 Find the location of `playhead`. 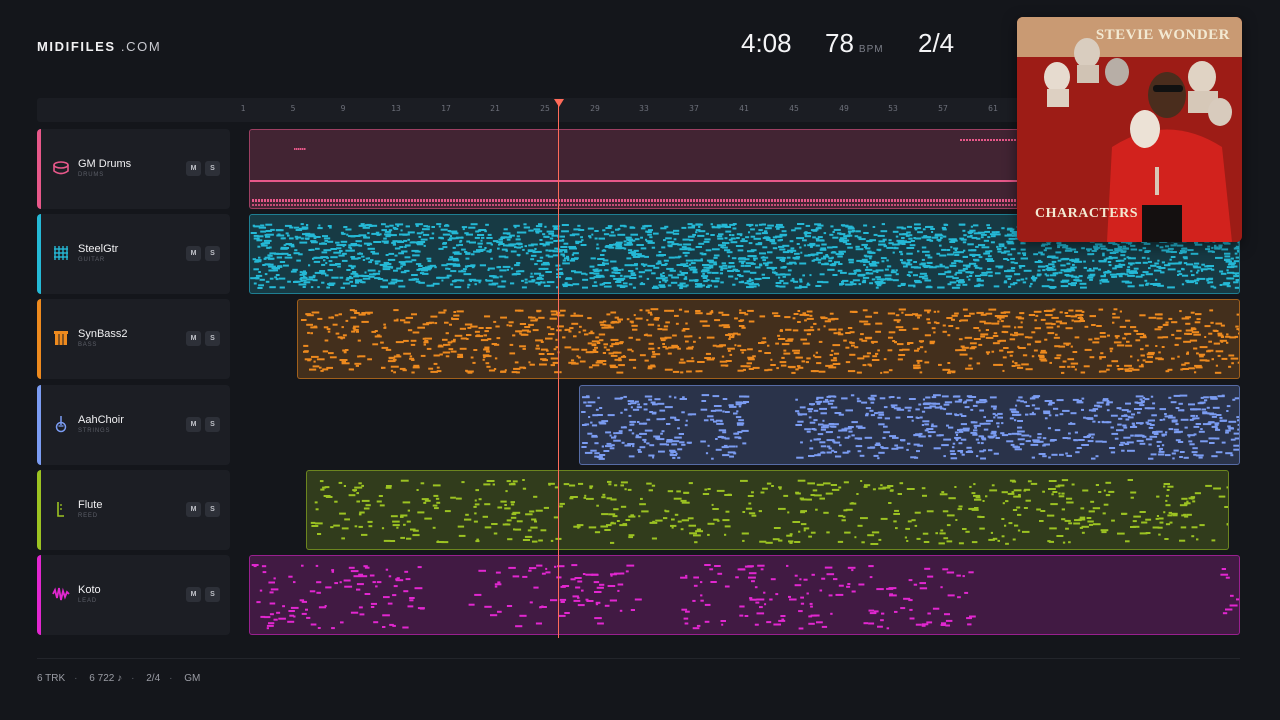

playhead is located at coordinates (558, 369).